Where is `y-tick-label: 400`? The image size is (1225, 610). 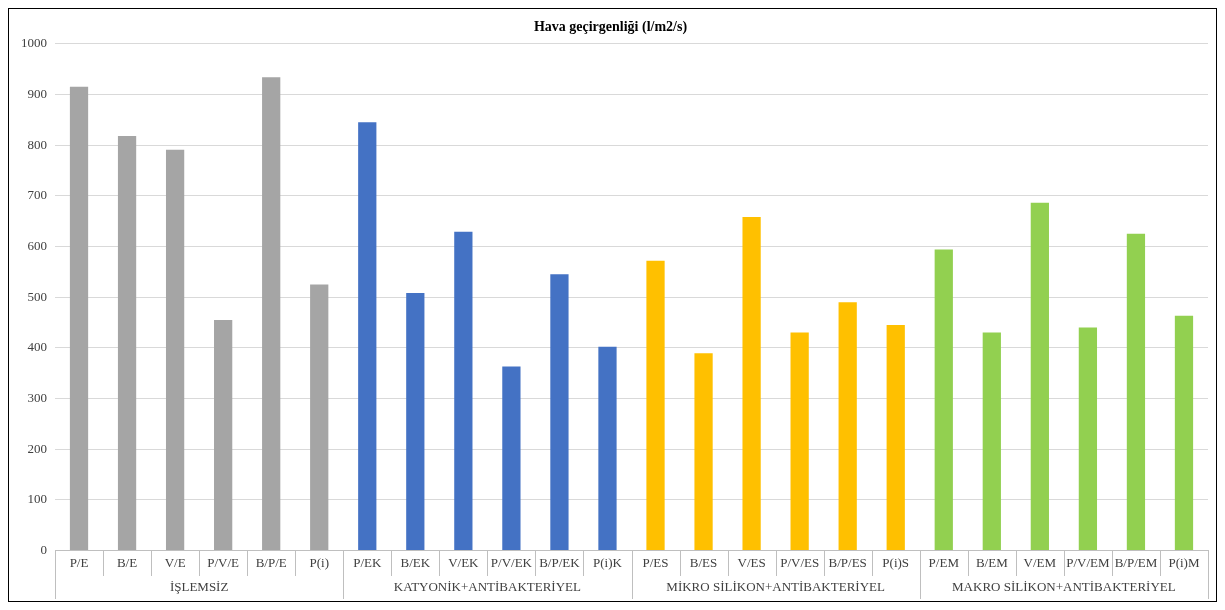
y-tick-label: 400 is located at coordinates (37, 347).